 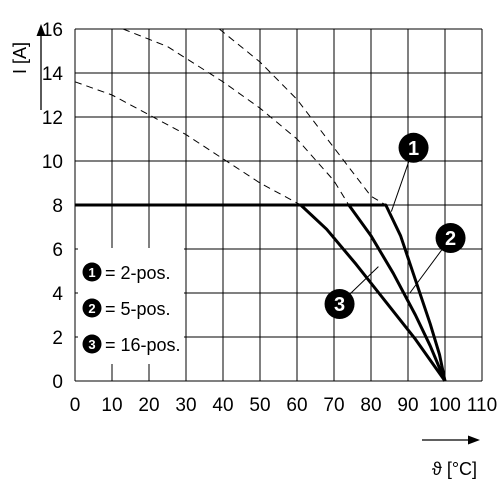 I want to click on legend-marker-label: 3, so click(x=91, y=344).